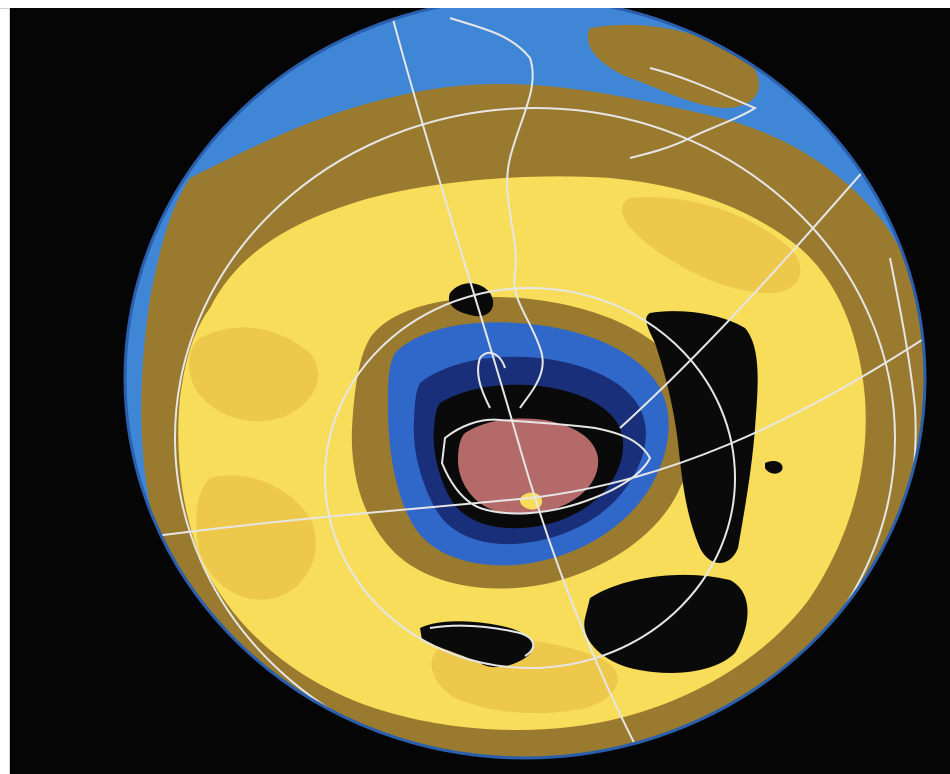  What do you see at coordinates (702, 437) in the screenshot?
I see `black-patch-right` at bounding box center [702, 437].